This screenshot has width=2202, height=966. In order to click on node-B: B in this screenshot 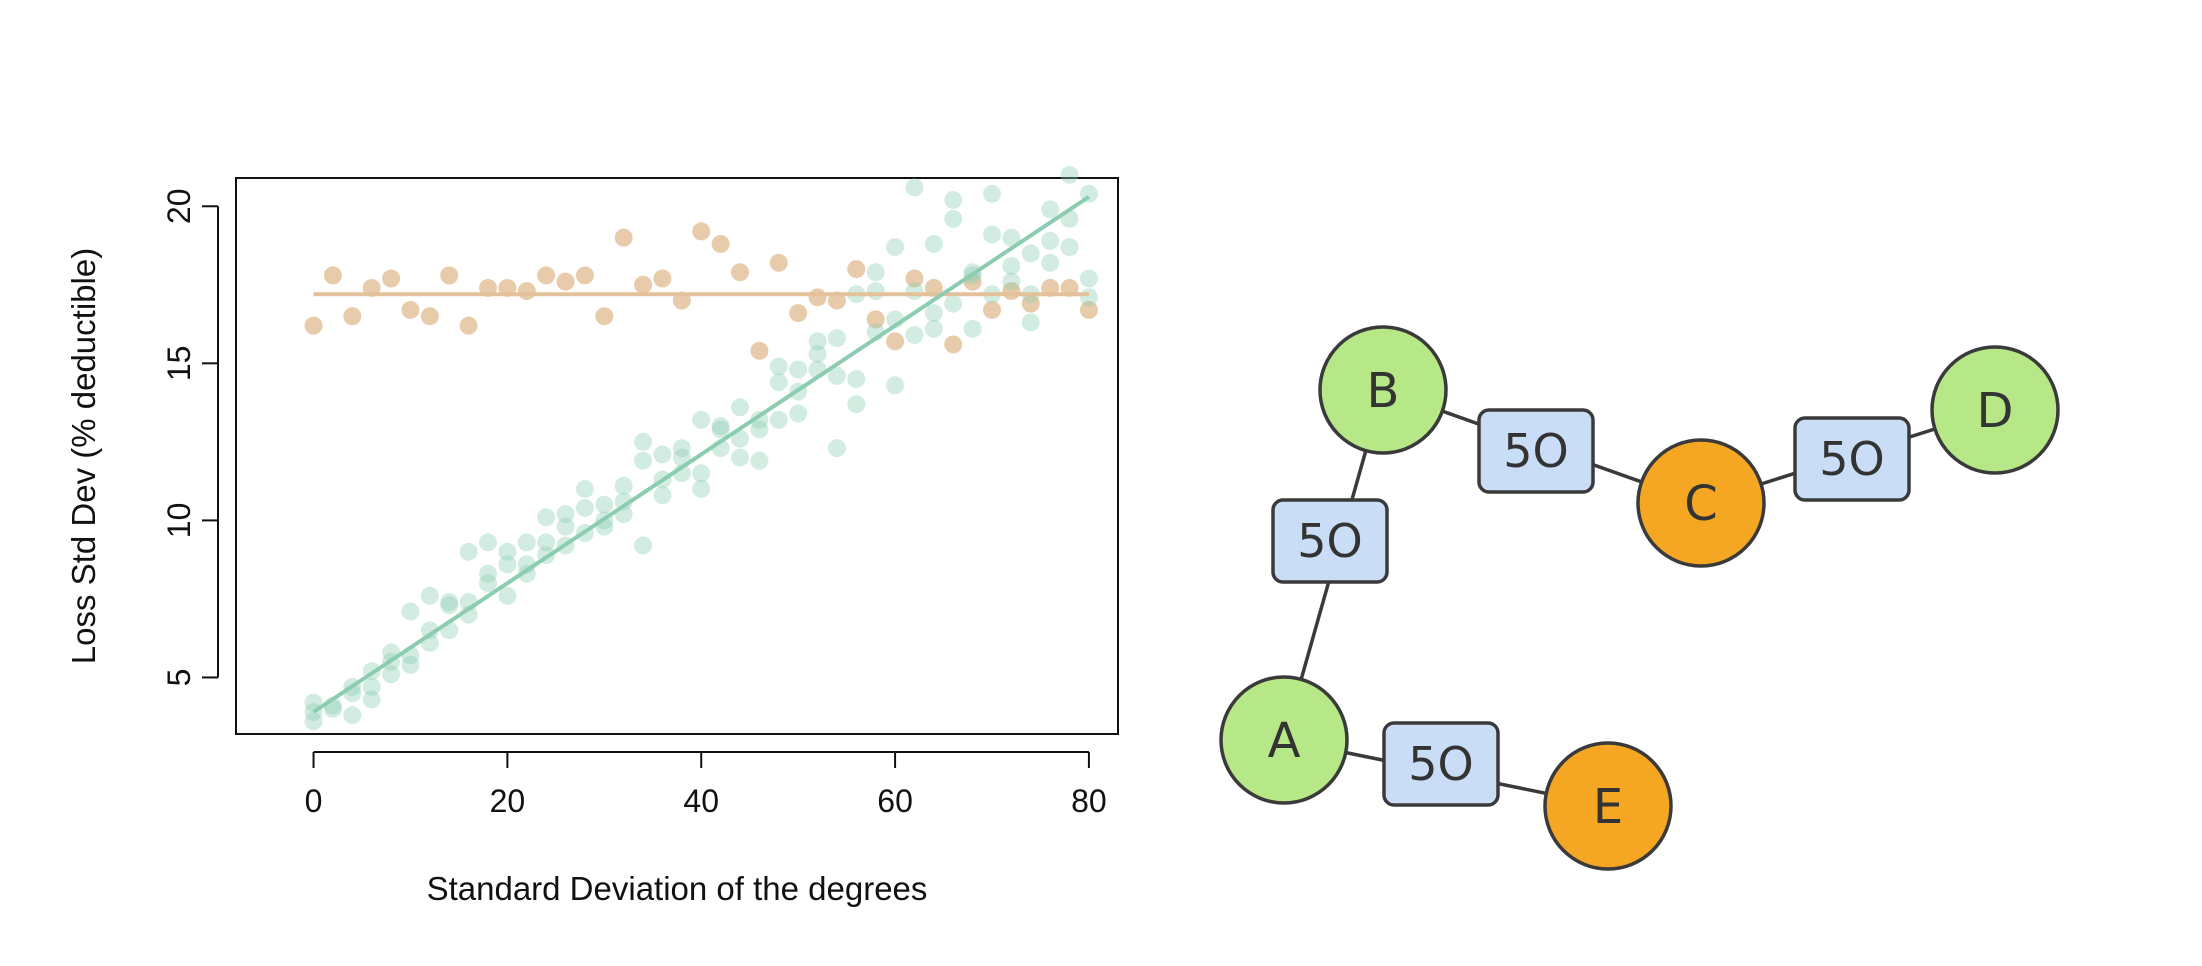, I will do `click(1383, 390)`.